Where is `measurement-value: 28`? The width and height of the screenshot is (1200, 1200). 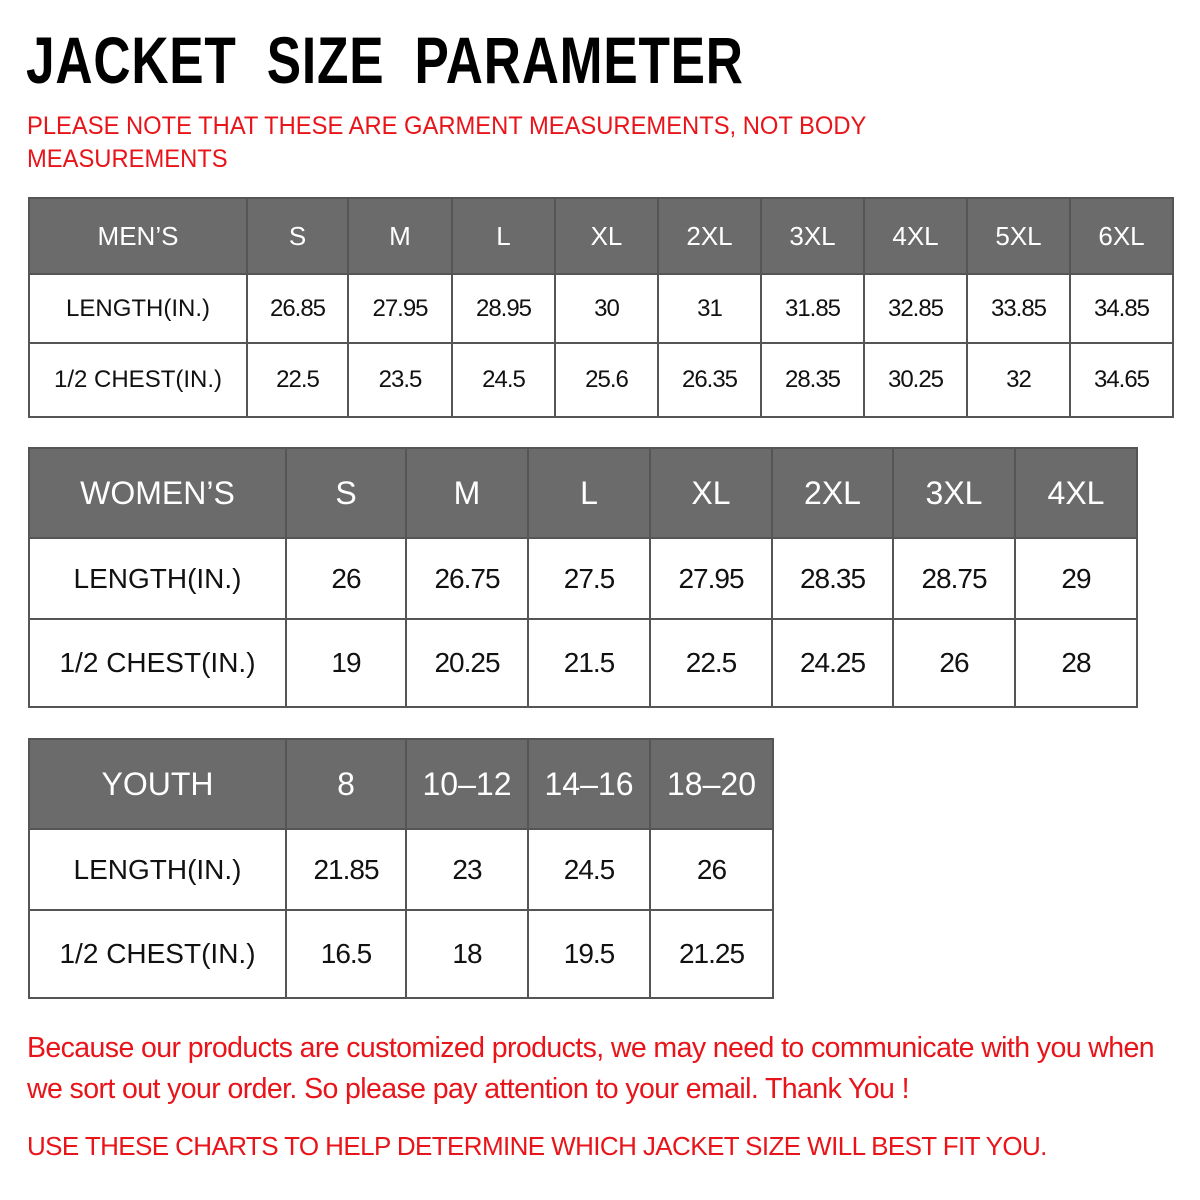
measurement-value: 28 is located at coordinates (1076, 663).